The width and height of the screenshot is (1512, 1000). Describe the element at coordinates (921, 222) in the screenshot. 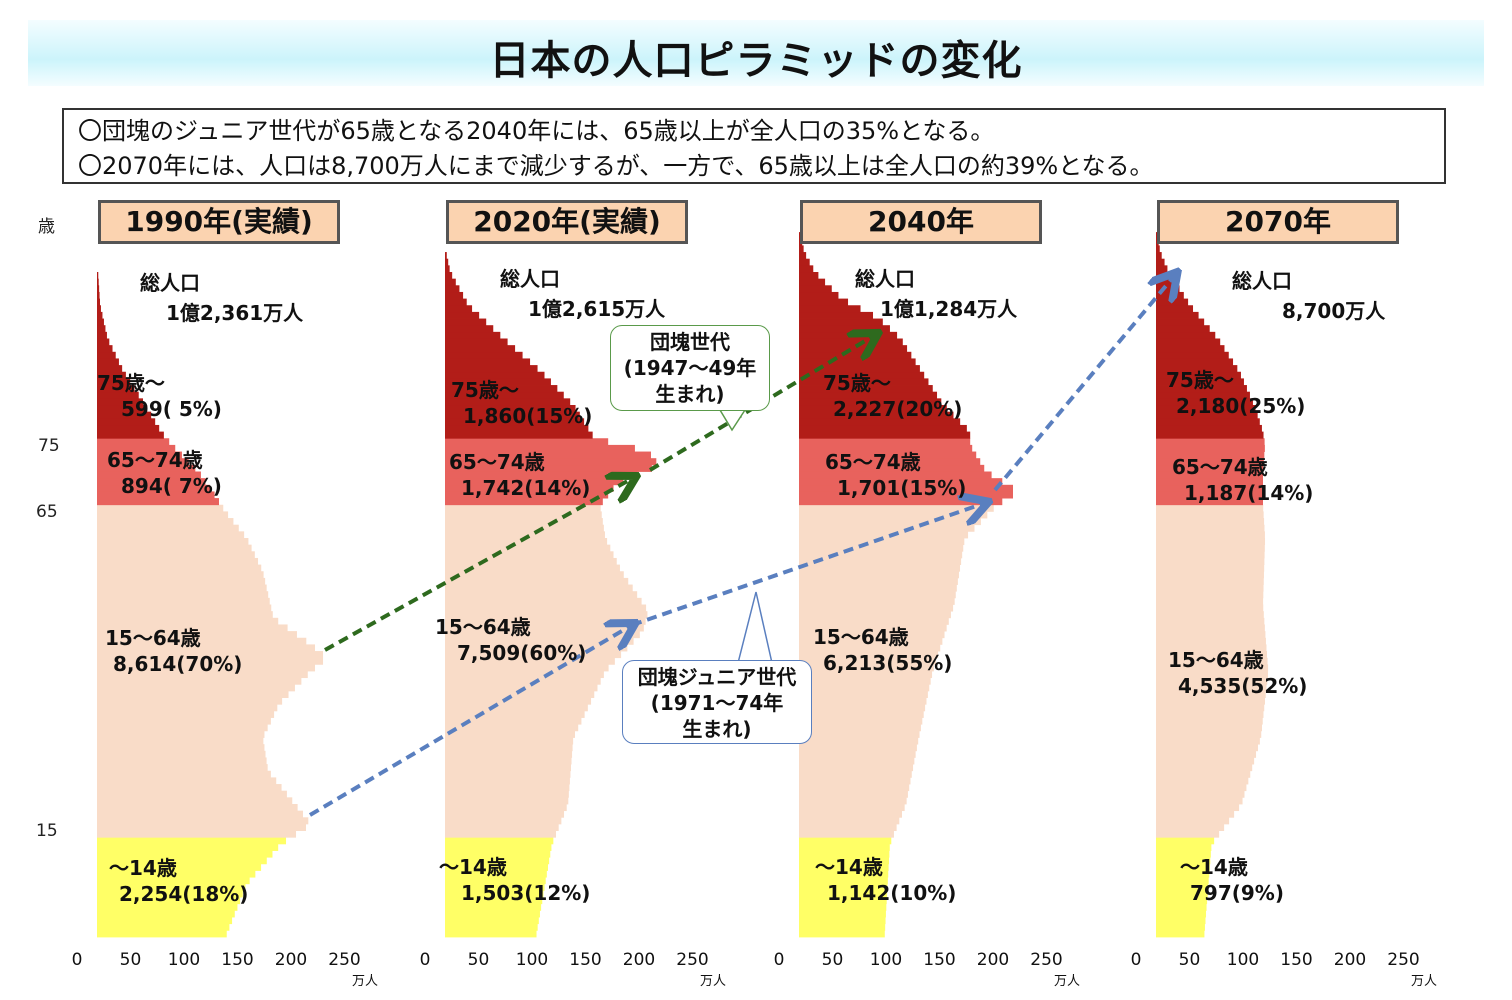

I see `year-title: 2040年` at that location.